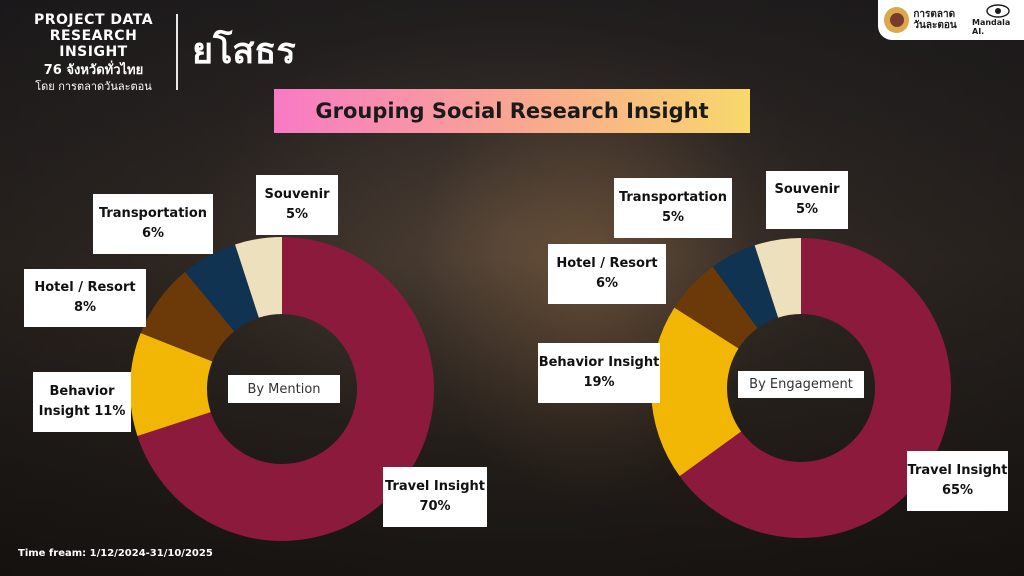 The image size is (1024, 576). I want to click on logo-bar: การตลาด วันละตอน Mandala AI., so click(951, 20).